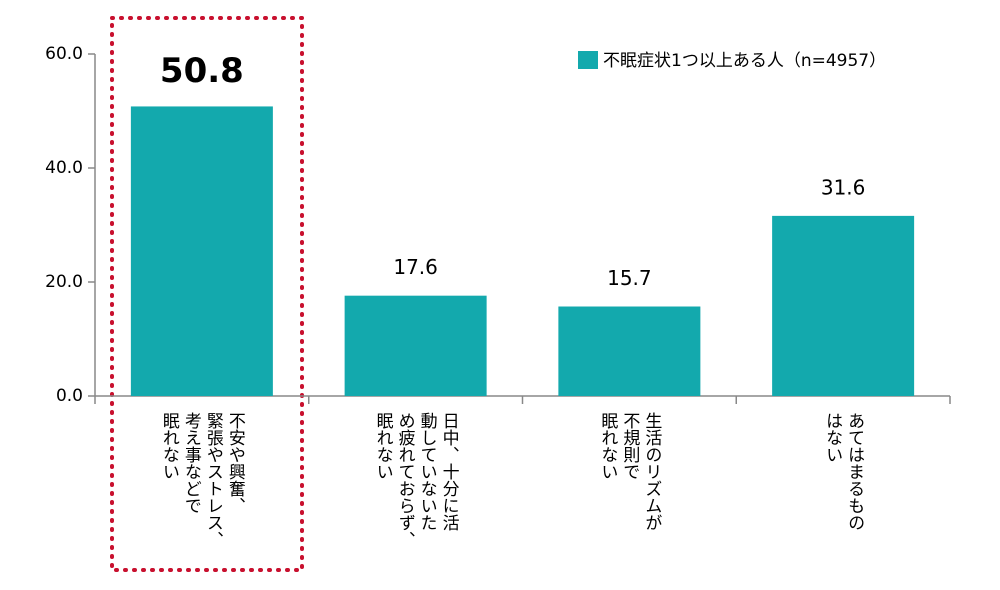 This screenshot has height=590, width=1000. I want to click on x-tick-label: 生活のリズムが 不規則で 眠れない, so click(629, 471).